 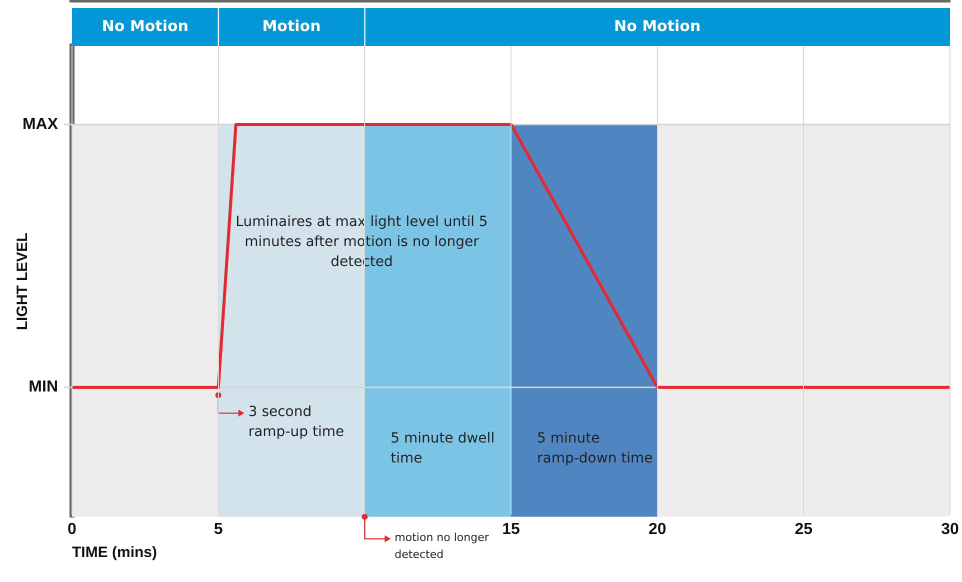 What do you see at coordinates (803, 529) in the screenshot?
I see `x-tick-label: 25` at bounding box center [803, 529].